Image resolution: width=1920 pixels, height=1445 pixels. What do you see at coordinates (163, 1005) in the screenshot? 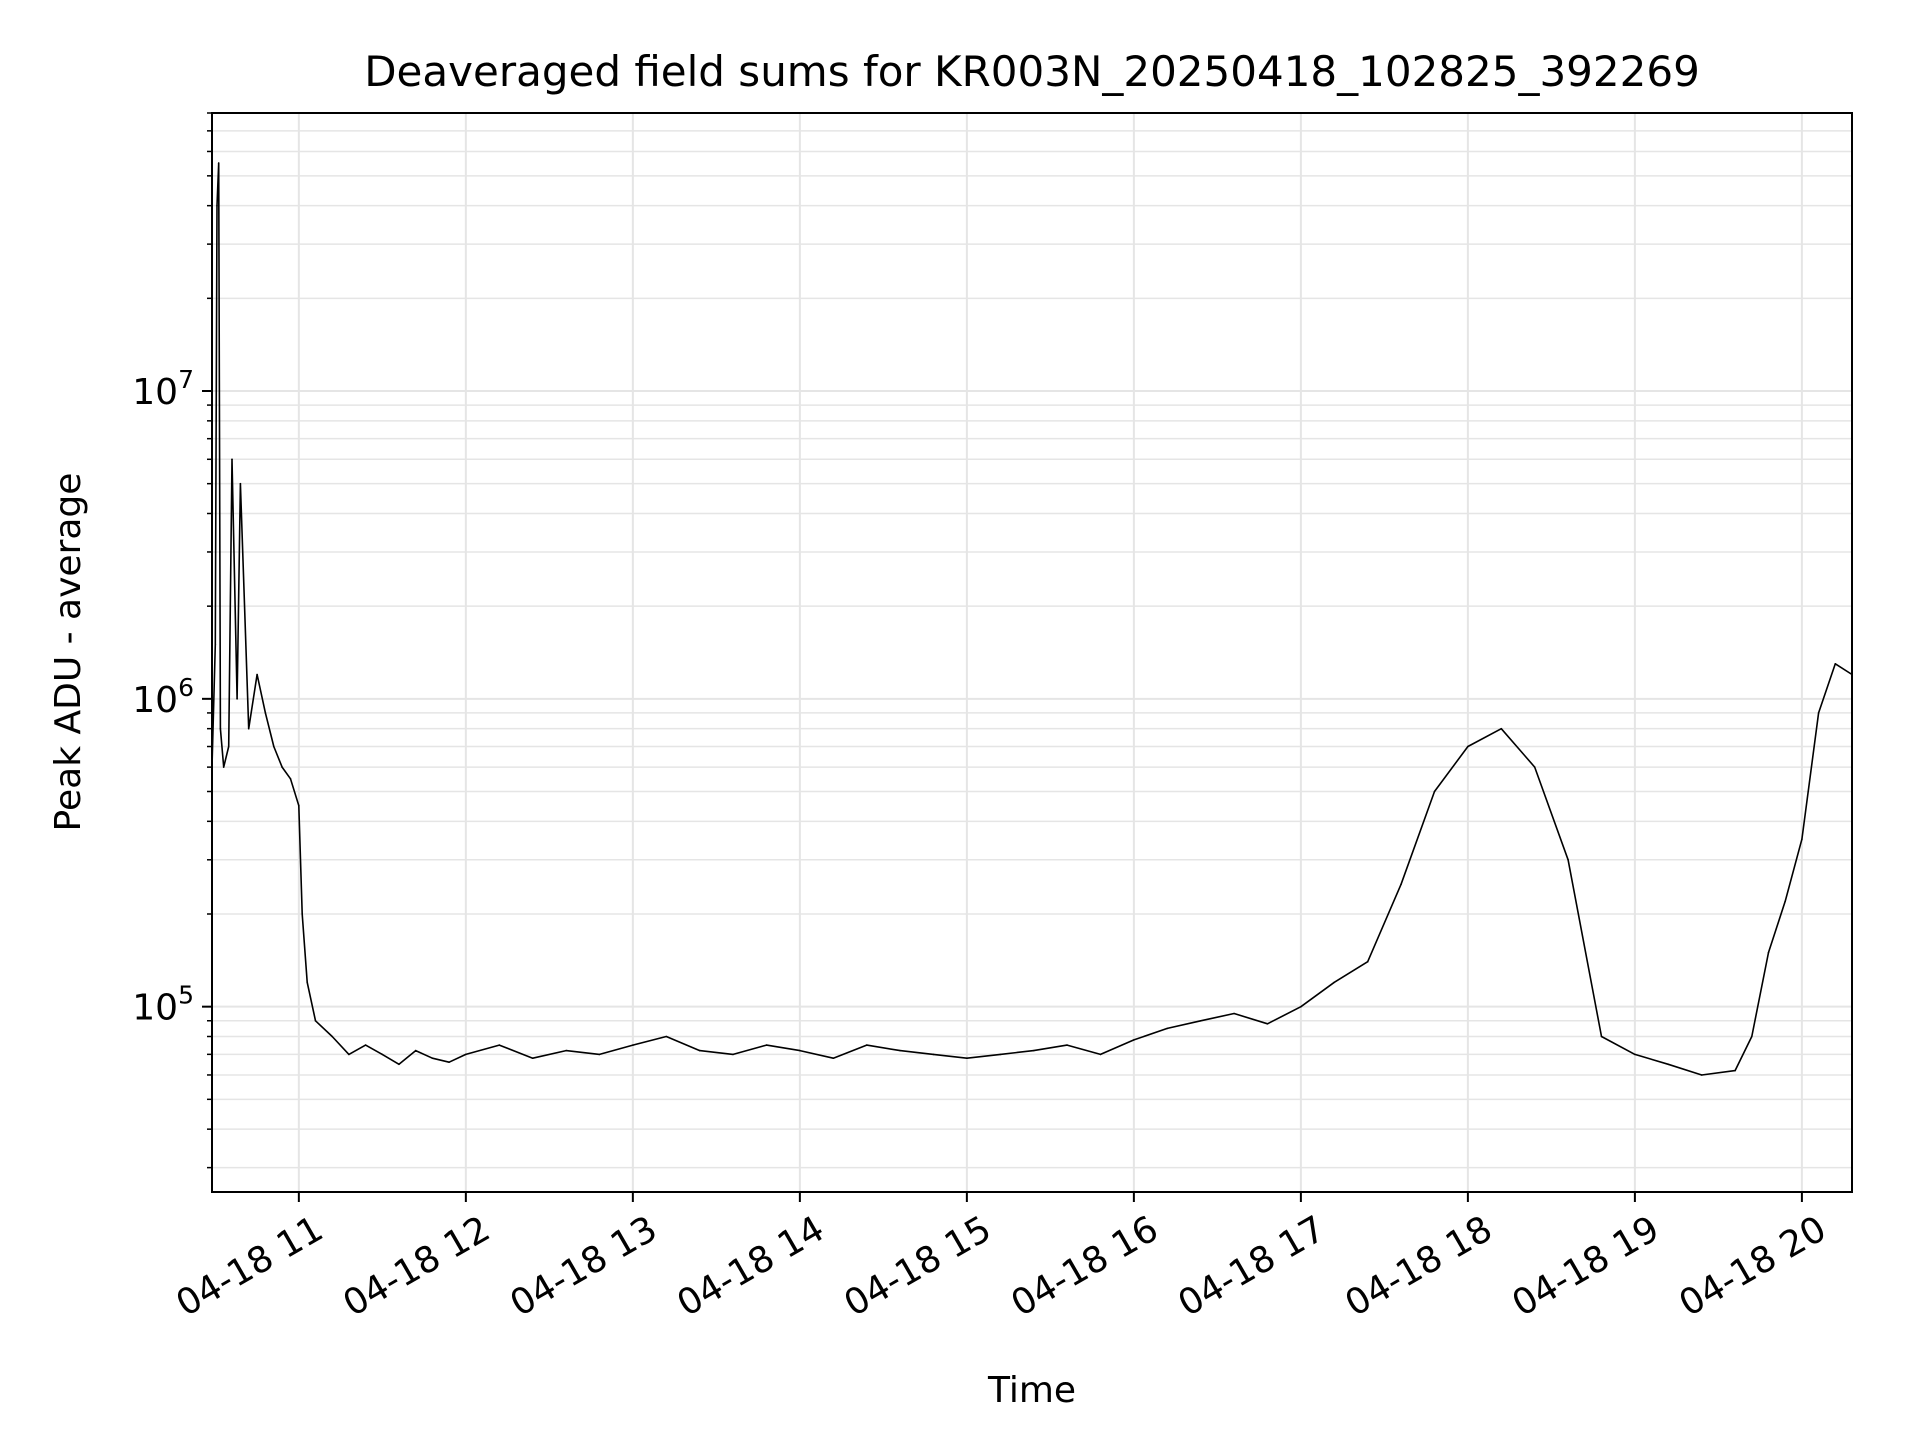
I see `y-tick-label: 10⁵` at bounding box center [163, 1005].